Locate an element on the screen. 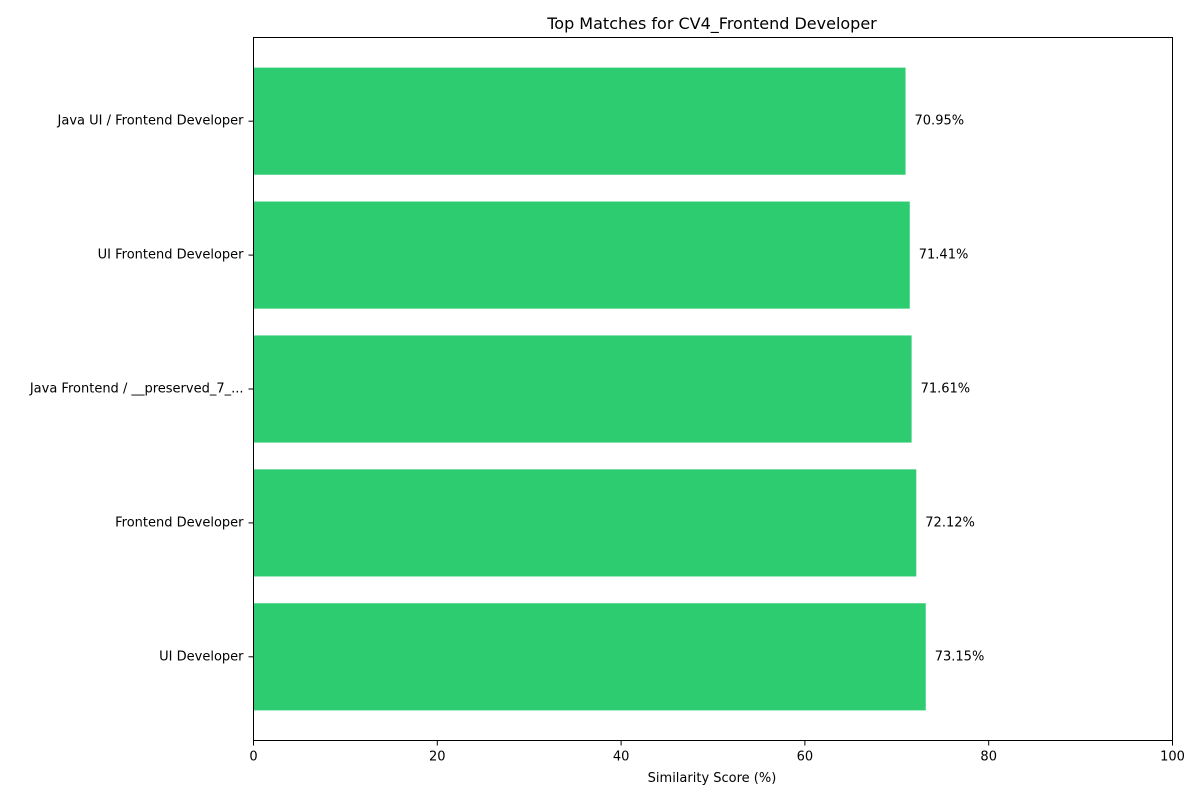 This screenshot has height=800, width=1200. y-tick-label: Java UI / Frontend Developer is located at coordinates (151, 121).